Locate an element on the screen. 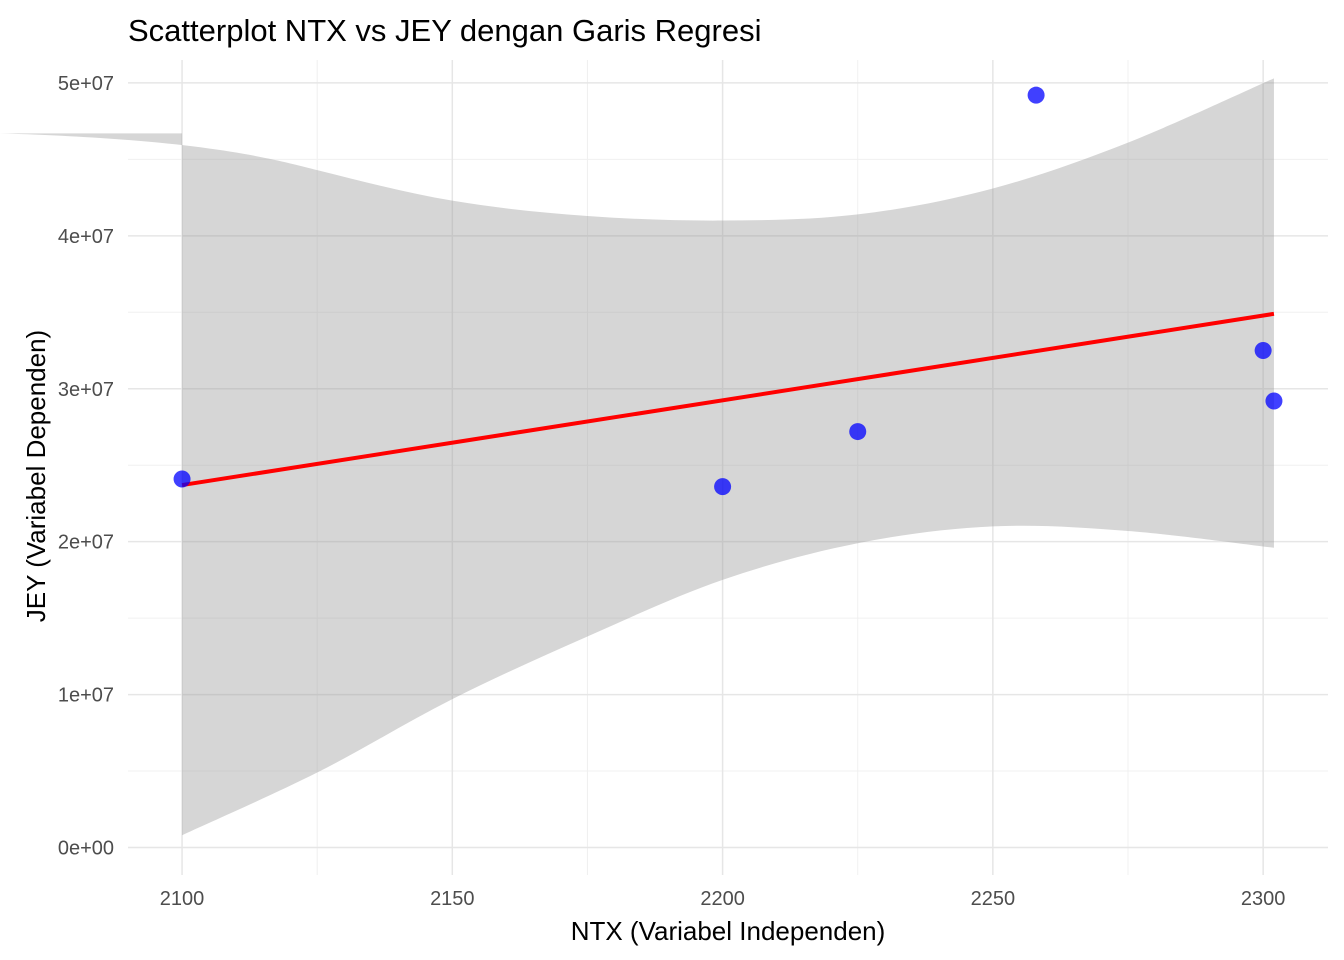 This screenshot has height=960, width=1344. y-tick-label: 4e+07 is located at coordinates (86, 237).